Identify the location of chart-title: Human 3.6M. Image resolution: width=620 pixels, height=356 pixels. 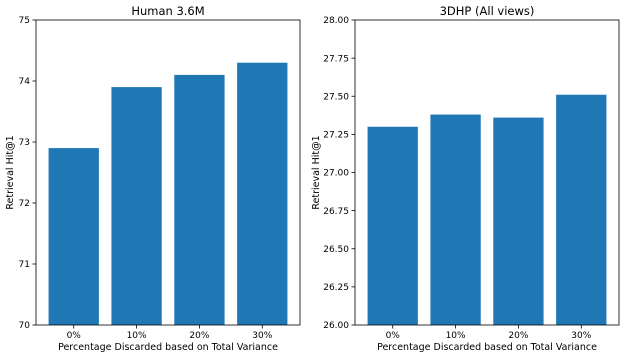
(167, 11).